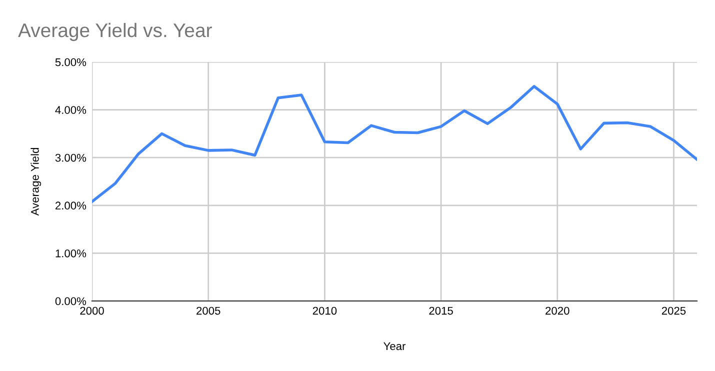 This screenshot has width=715, height=371. What do you see at coordinates (70, 62) in the screenshot?
I see `y-tick-label: 5.00%` at bounding box center [70, 62].